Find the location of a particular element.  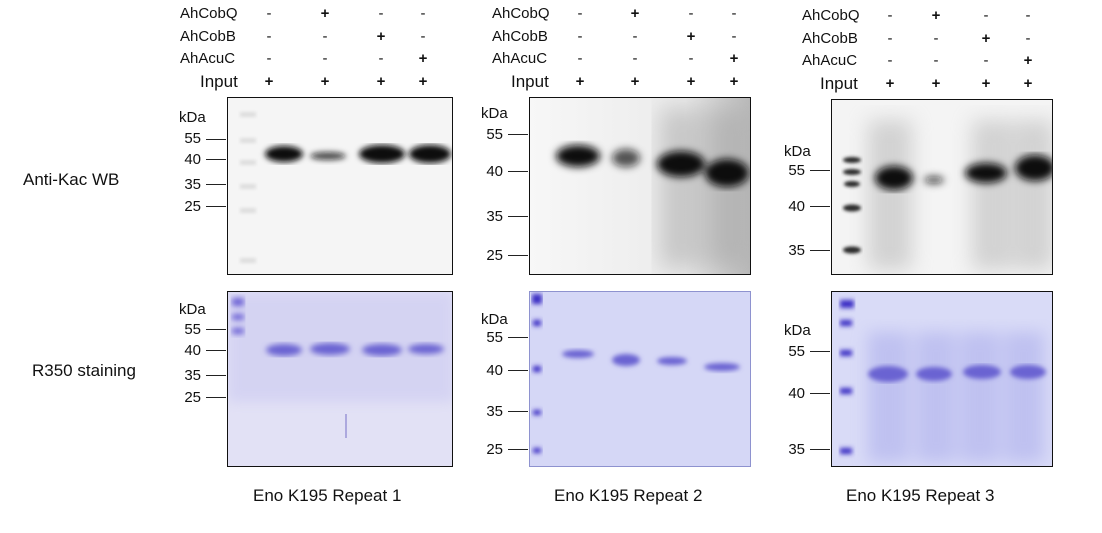

caption-repeat-2: Eno K195 Repeat 2 is located at coordinates (628, 495).